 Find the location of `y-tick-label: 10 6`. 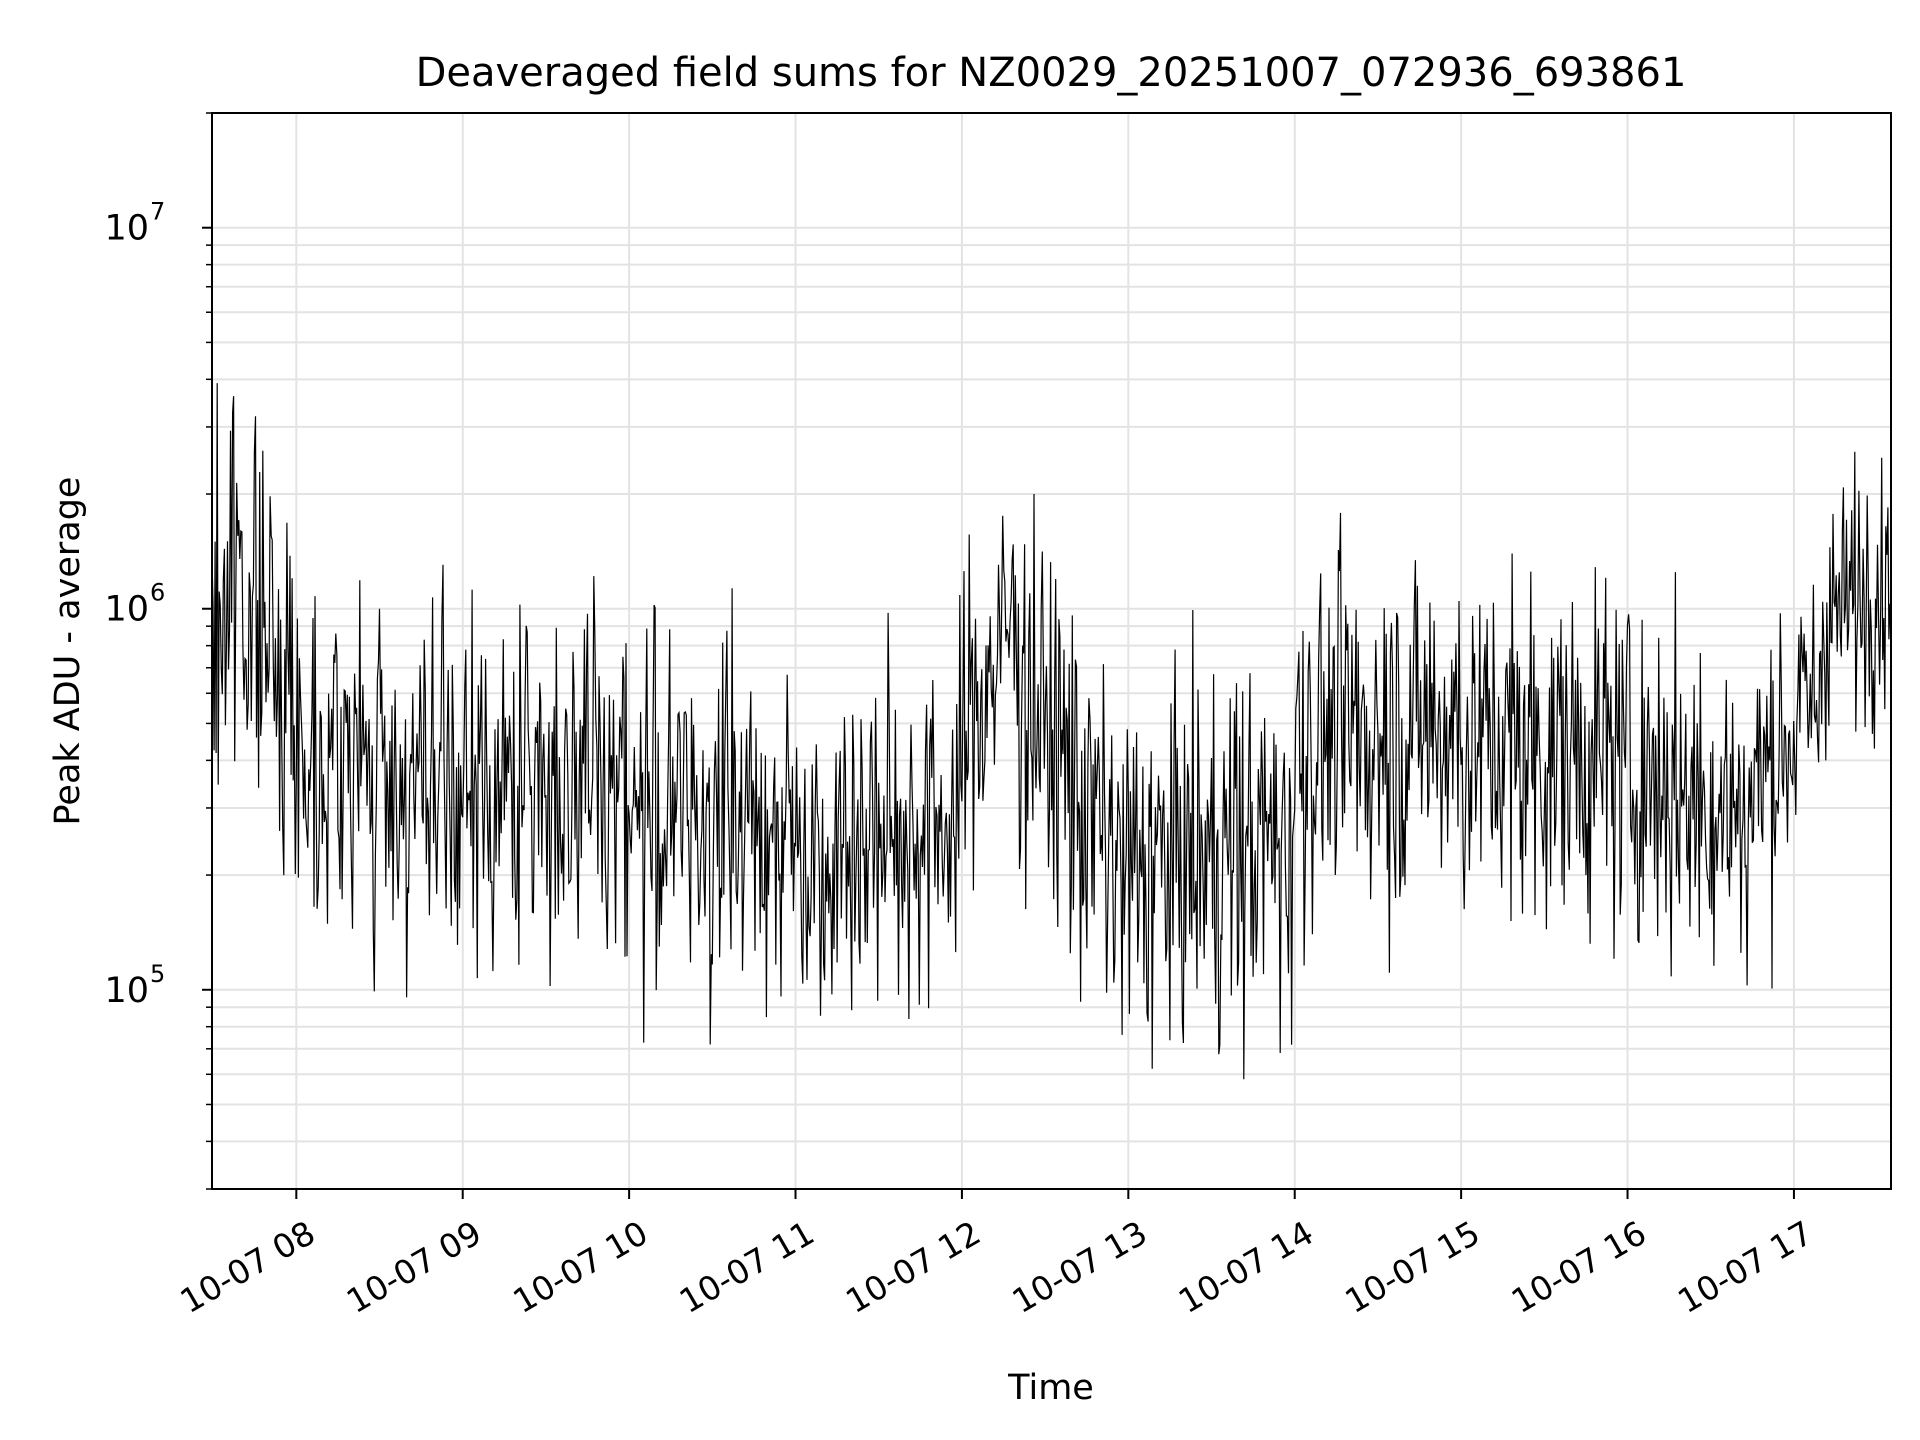

y-tick-label: 10 6 is located at coordinates (134, 604).